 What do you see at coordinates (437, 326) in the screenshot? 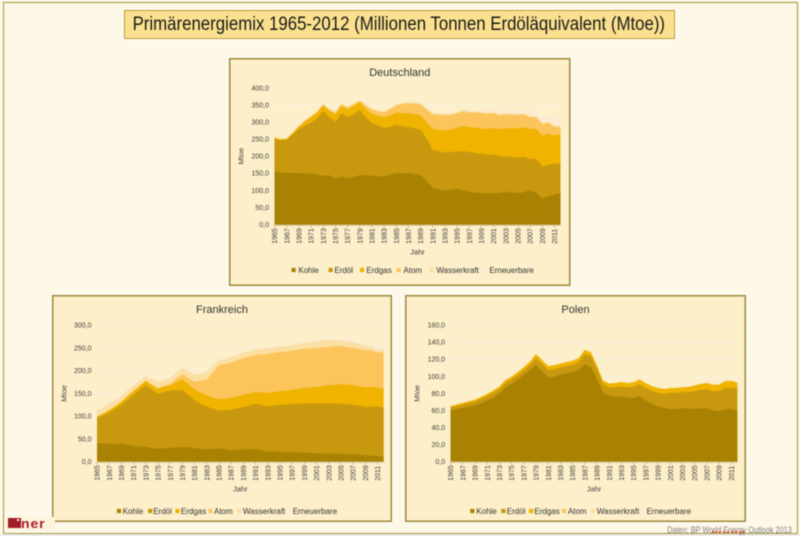
I see `svg-text: 160,0` at bounding box center [437, 326].